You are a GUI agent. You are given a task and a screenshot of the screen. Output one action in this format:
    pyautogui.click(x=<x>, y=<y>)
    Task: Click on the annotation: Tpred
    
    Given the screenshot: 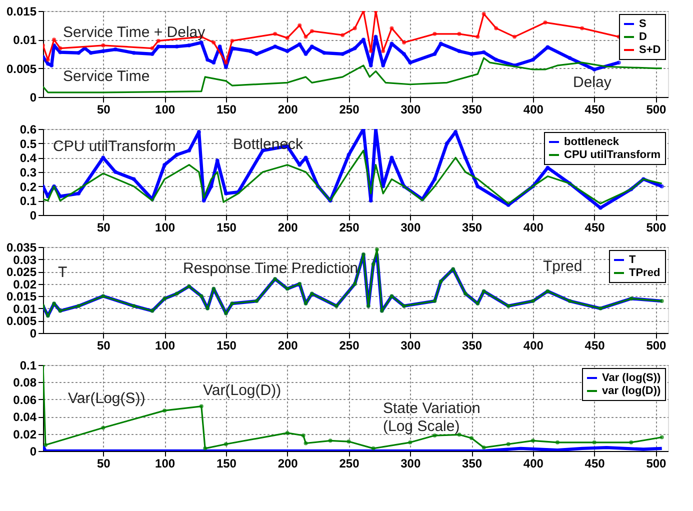 What is the action you would take?
    pyautogui.click(x=562, y=266)
    